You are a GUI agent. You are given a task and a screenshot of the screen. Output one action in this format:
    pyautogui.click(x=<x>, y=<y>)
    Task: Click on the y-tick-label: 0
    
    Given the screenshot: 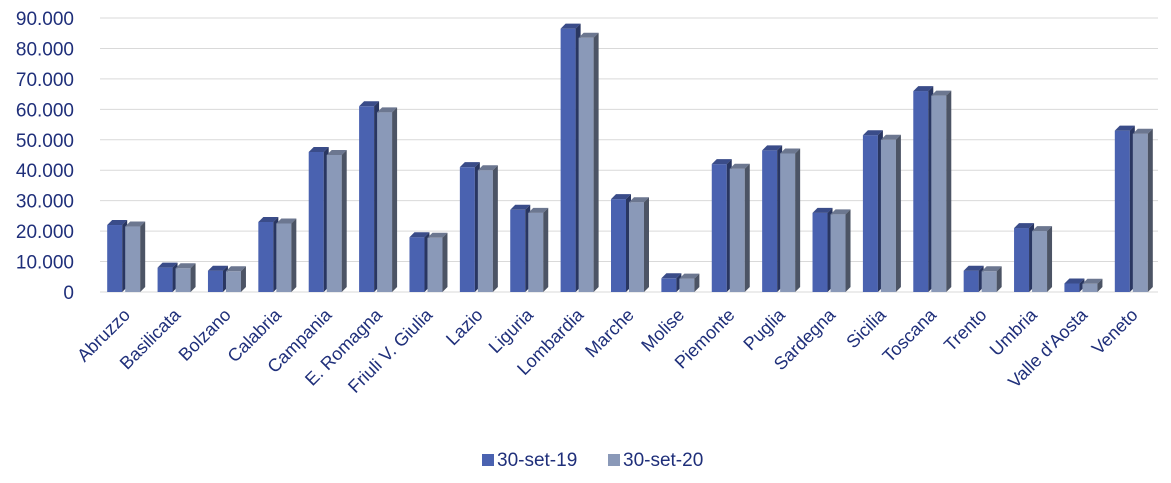 What is the action you would take?
    pyautogui.click(x=68, y=293)
    